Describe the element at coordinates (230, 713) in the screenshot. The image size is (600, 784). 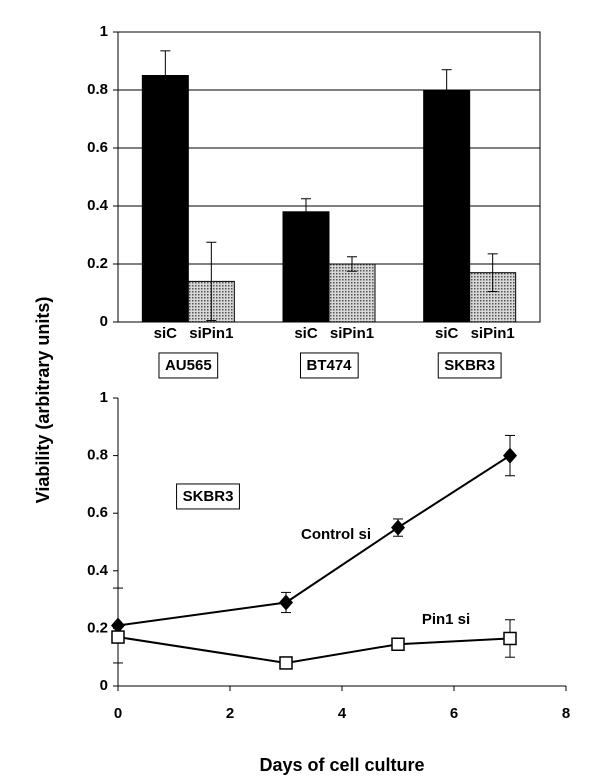
I see `x-tick-label: 2` at that location.